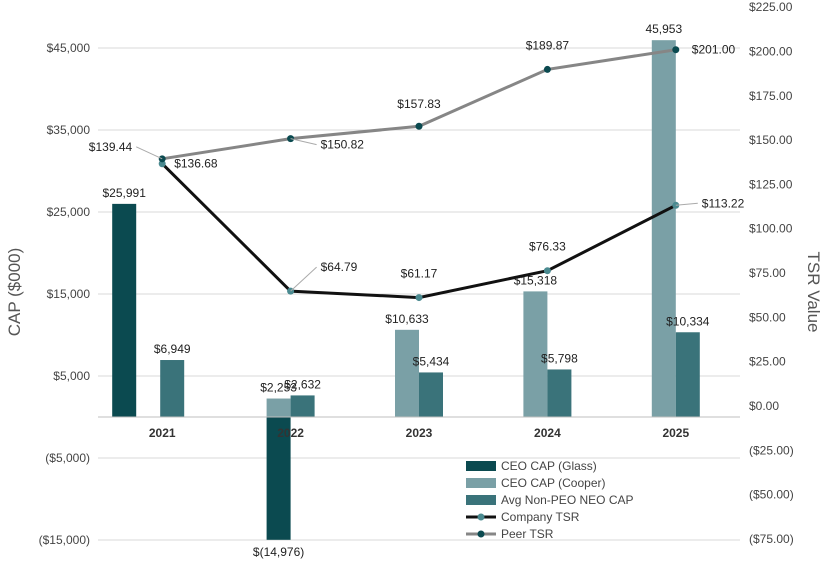  Describe the element at coordinates (764, 406) in the screenshot. I see `right-tick-label: $0.00` at that location.